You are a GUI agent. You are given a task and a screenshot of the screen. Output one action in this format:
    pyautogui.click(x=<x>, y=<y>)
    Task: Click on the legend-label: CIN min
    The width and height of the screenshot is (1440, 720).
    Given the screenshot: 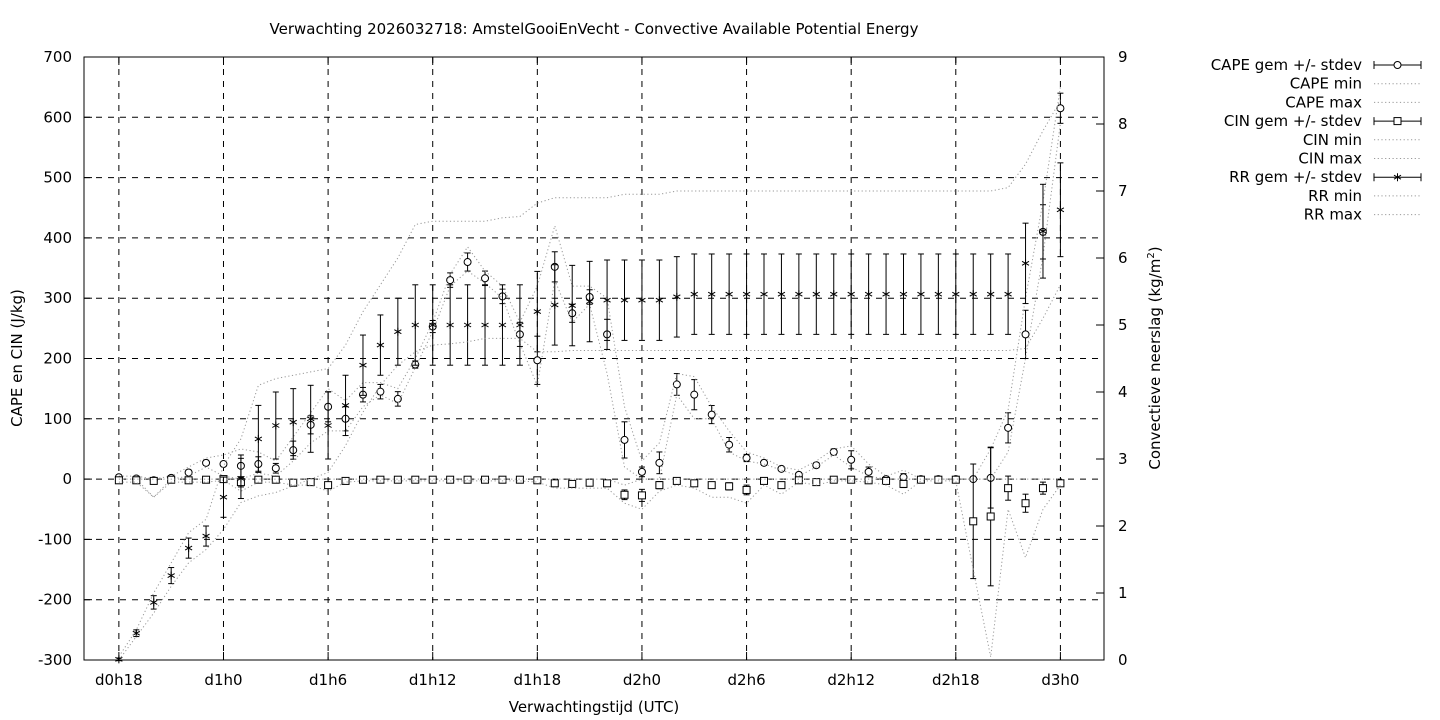 What is the action you would take?
    pyautogui.click(x=1332, y=140)
    